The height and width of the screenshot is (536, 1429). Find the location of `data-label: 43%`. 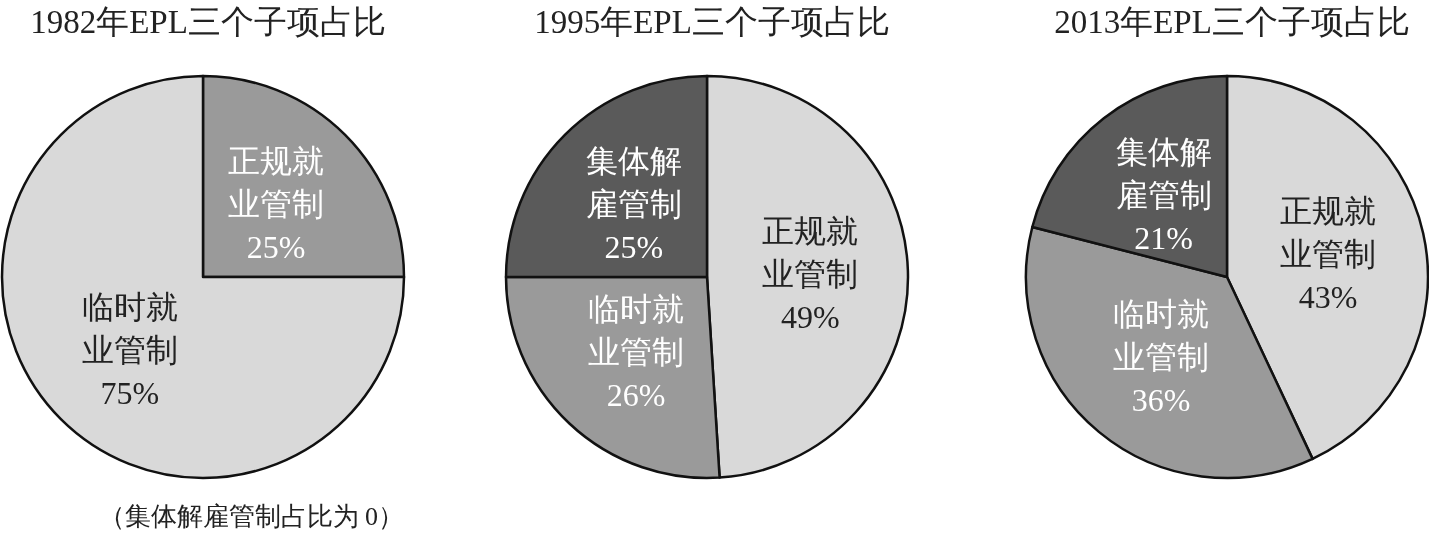

data-label: 43% is located at coordinates (1328, 297).